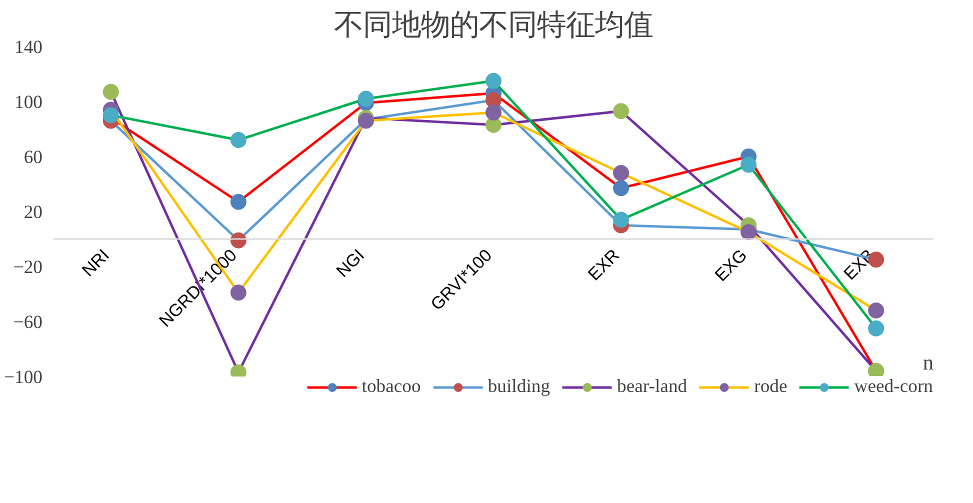 This screenshot has width=973, height=503. What do you see at coordinates (893, 387) in the screenshot?
I see `legend-label: weed-corn` at bounding box center [893, 387].